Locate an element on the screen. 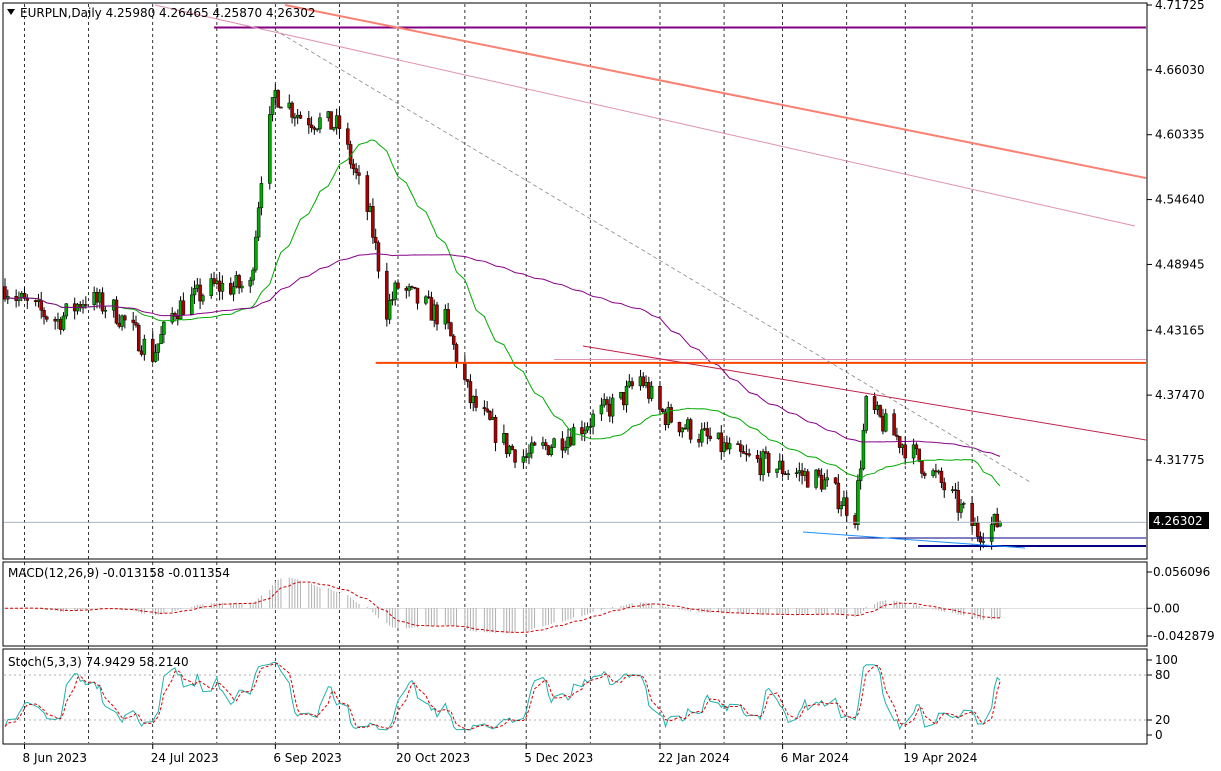  price-tick-label: 4.31775 is located at coordinates (1180, 460).